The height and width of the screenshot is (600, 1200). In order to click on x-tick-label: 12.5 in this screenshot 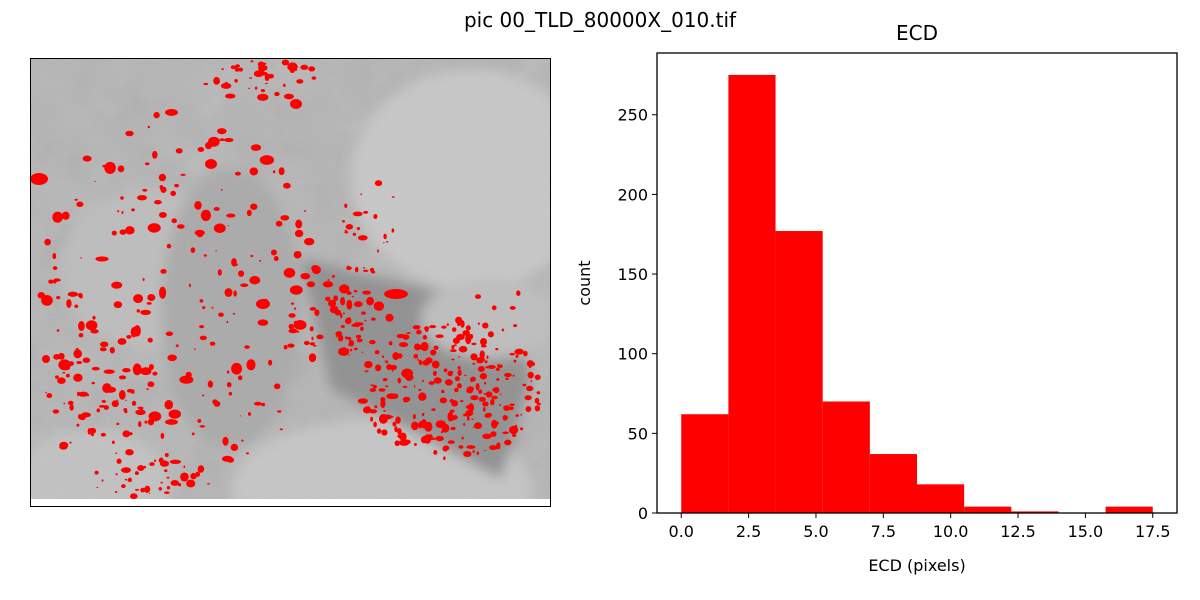, I will do `click(1018, 531)`.